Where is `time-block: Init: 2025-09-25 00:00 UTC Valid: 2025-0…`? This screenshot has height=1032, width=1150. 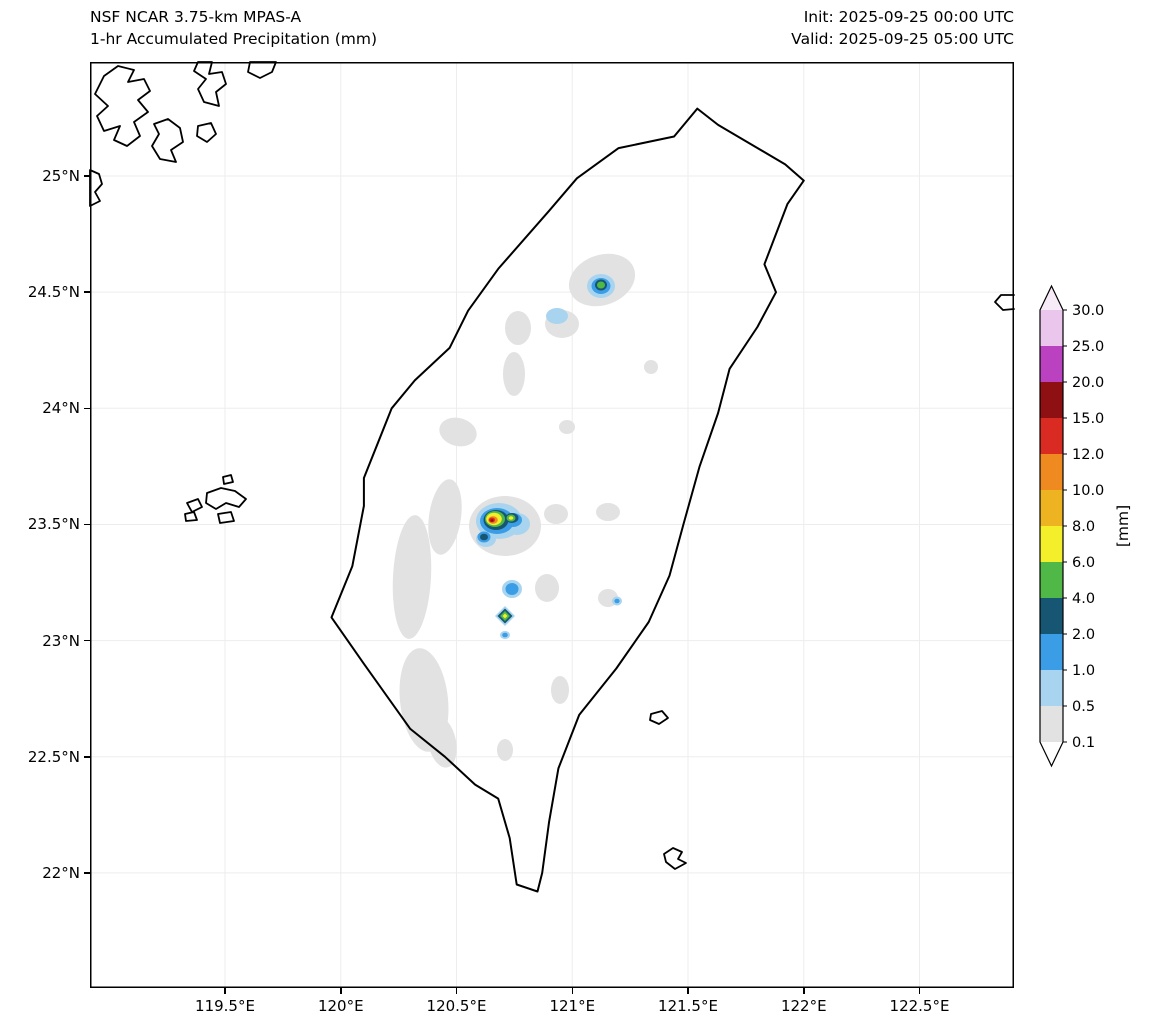
time-block: Init: 2025-09-25 00:00 UTC Valid: 2025-0… is located at coordinates (902, 28).